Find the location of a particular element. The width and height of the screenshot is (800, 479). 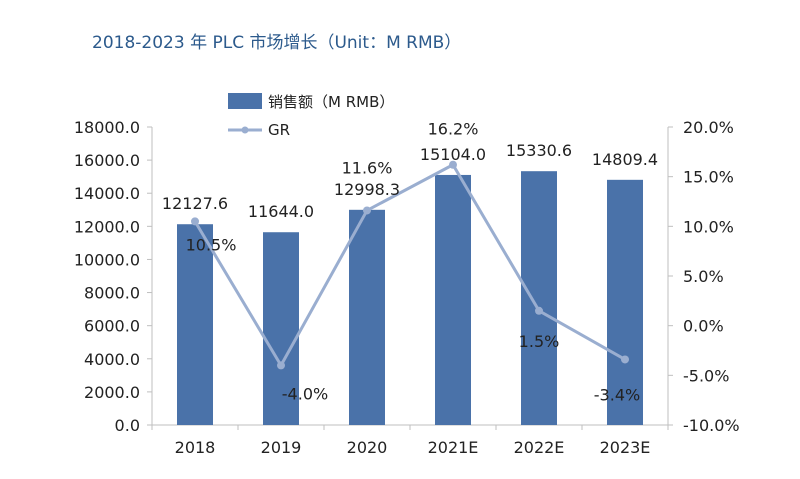

y-right-tick-label: 20.0% is located at coordinates (708, 127).